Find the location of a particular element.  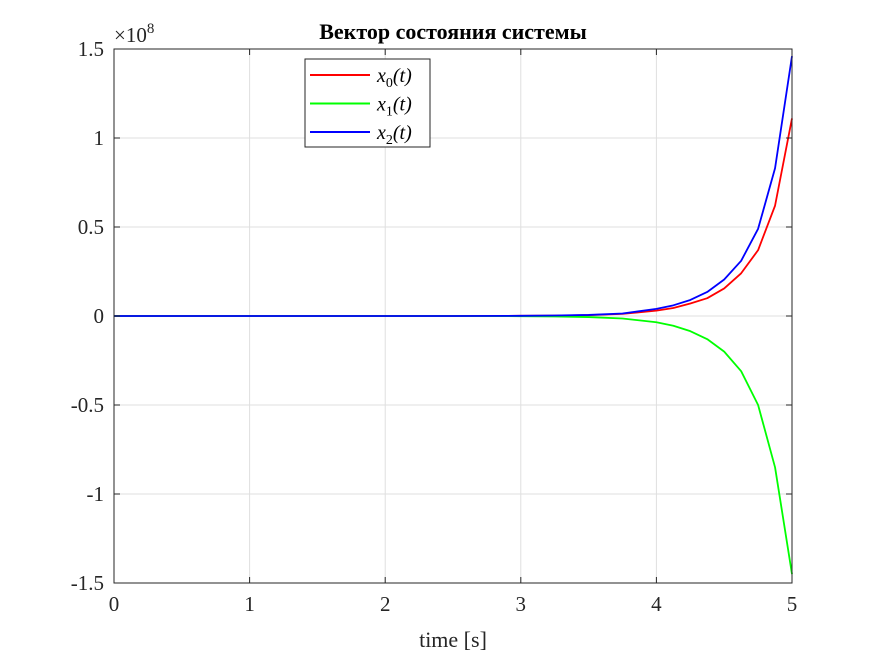

y-exponent: 8 is located at coordinates (151, 29).